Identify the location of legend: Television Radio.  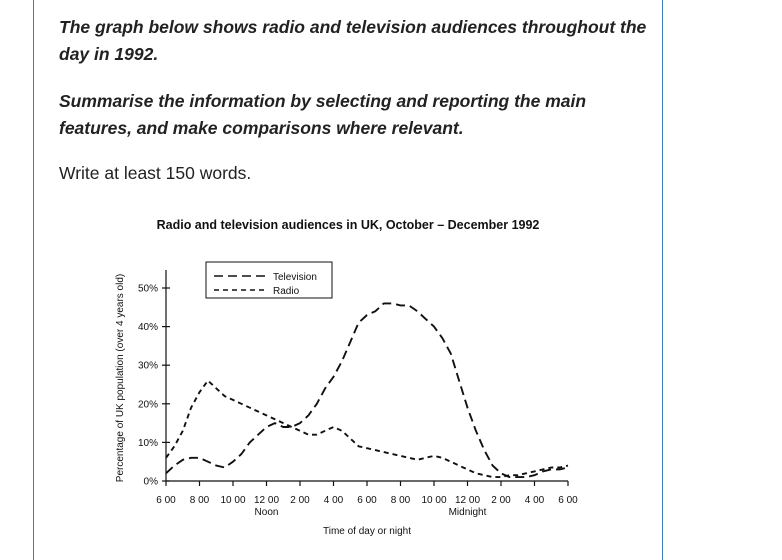
(269, 280).